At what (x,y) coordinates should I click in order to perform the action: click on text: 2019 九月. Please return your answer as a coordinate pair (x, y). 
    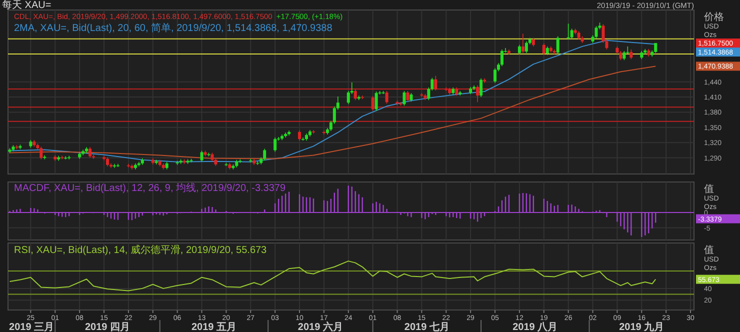
    Looking at the image, I should click on (641, 326).